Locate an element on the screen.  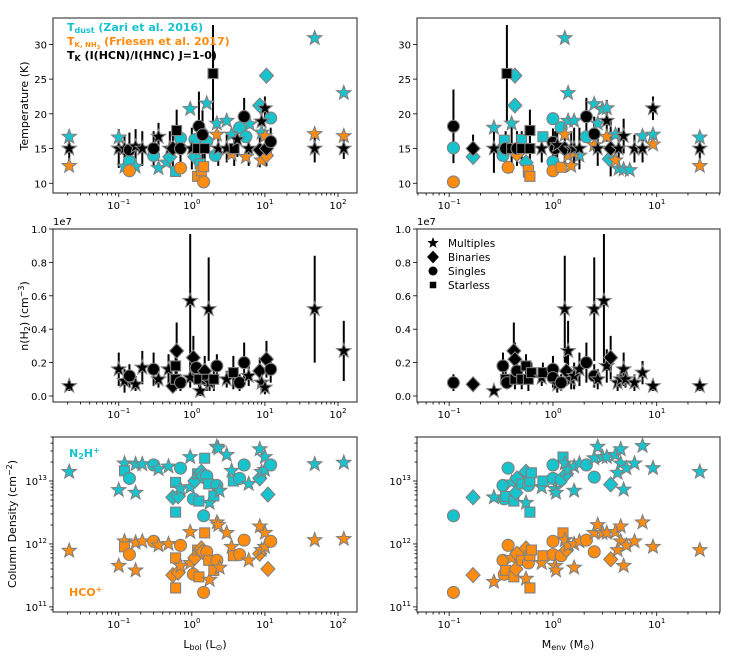
legend-label: Singles is located at coordinates (467, 272).